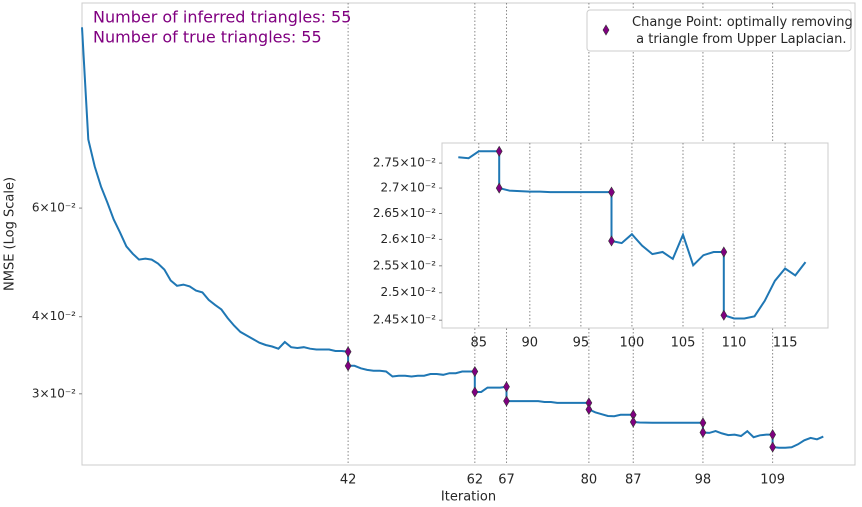  What do you see at coordinates (468, 497) in the screenshot?
I see `x-axis-label: Iteration` at bounding box center [468, 497].